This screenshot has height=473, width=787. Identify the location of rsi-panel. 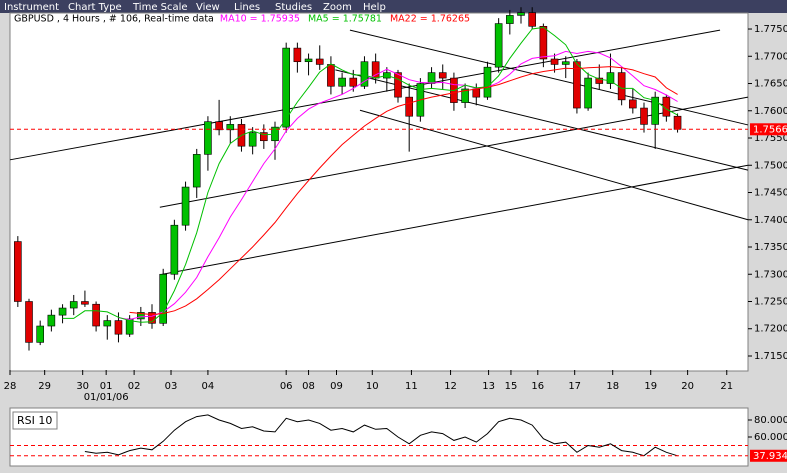
(379, 437).